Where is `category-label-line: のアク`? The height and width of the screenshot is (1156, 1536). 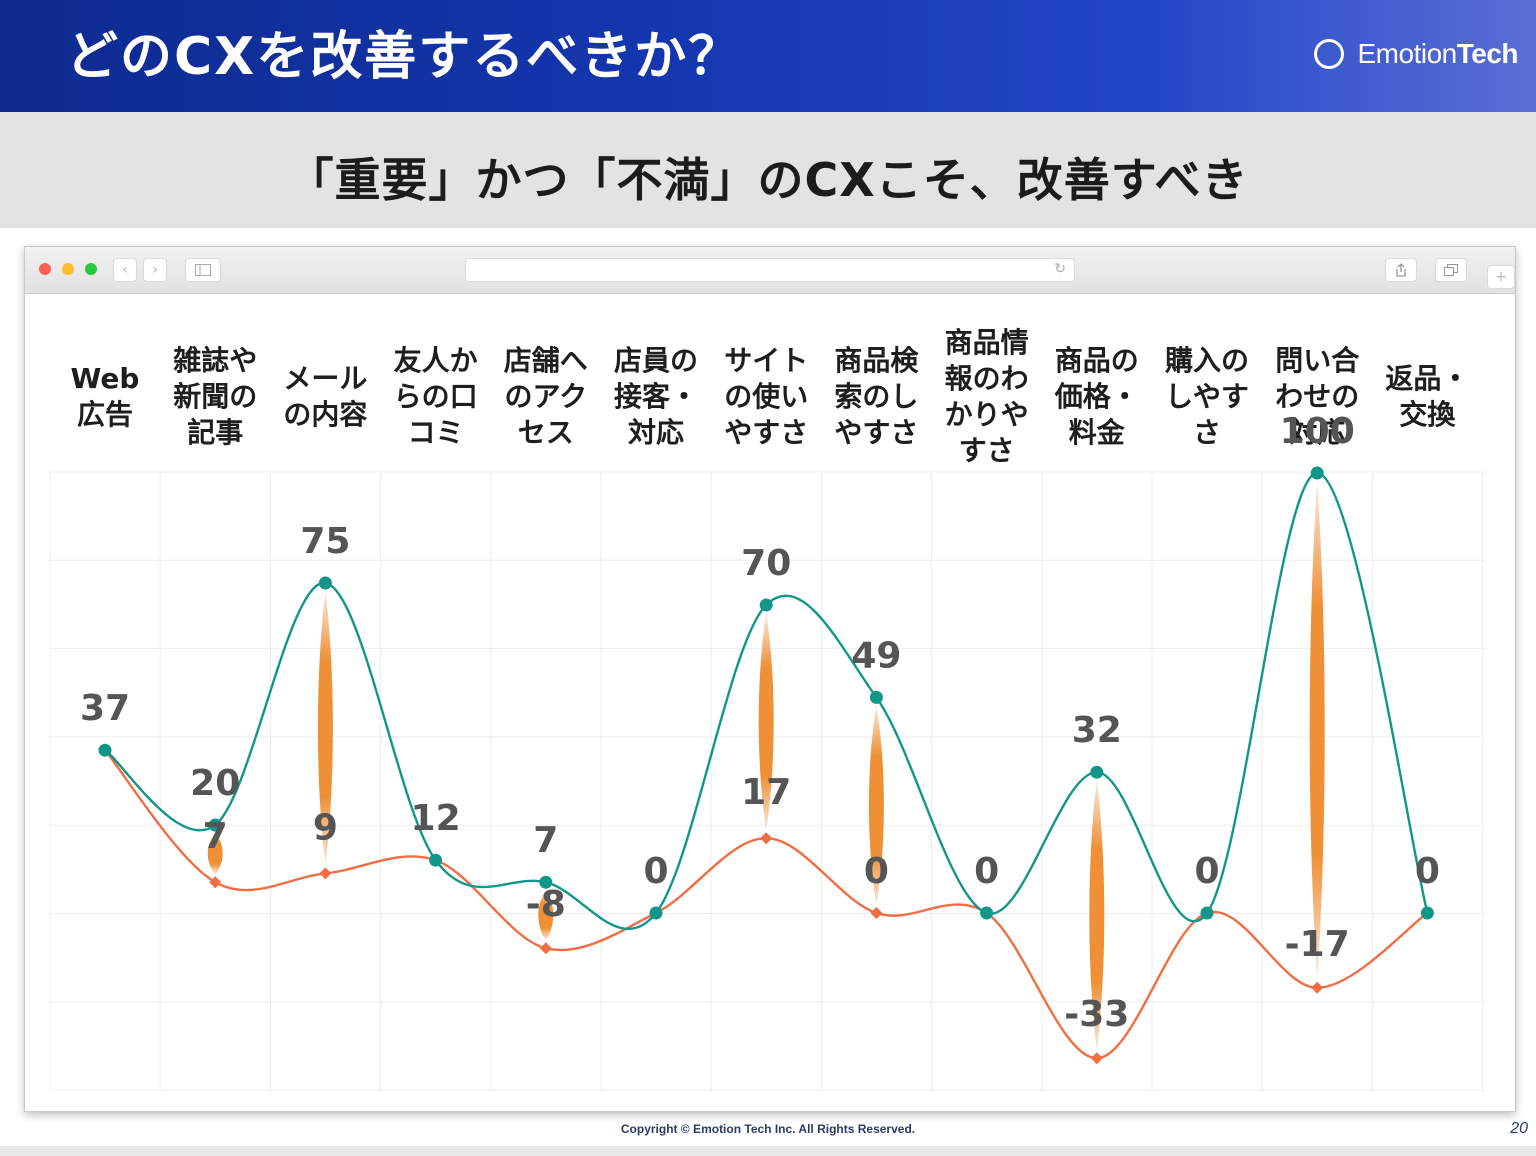 category-label-line: のアク is located at coordinates (545, 396).